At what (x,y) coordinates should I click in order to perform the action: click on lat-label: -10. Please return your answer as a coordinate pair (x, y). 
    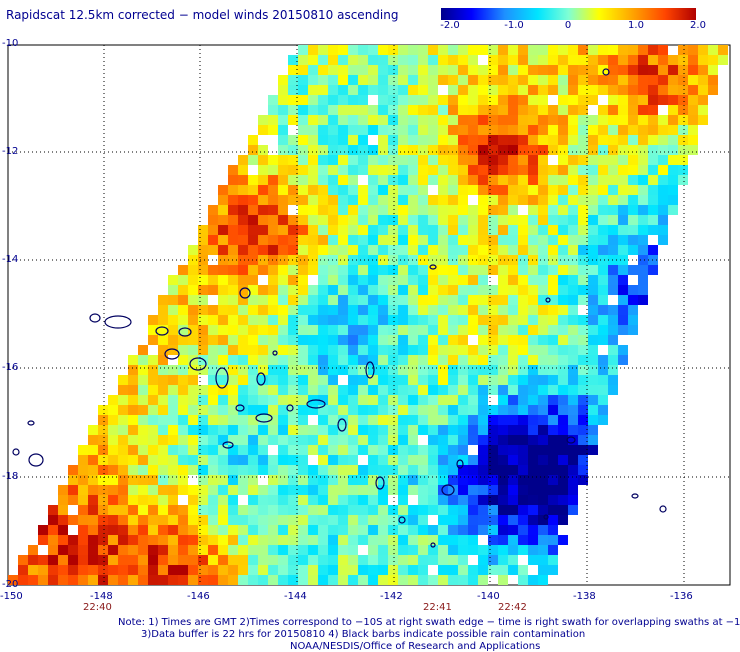
    Looking at the image, I should click on (10, 43).